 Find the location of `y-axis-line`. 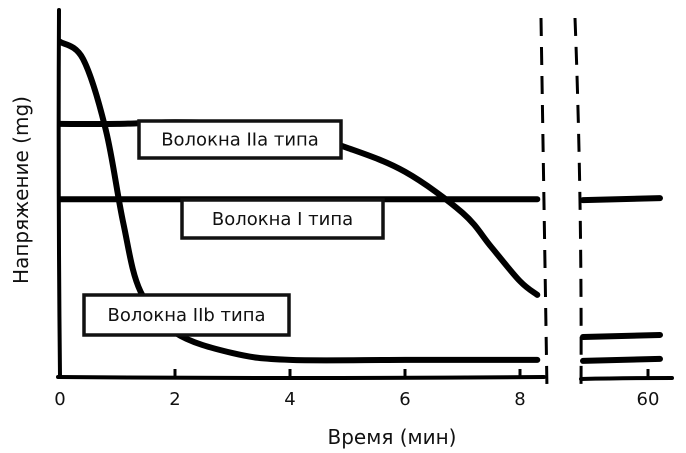

y-axis-line is located at coordinates (59, 193).